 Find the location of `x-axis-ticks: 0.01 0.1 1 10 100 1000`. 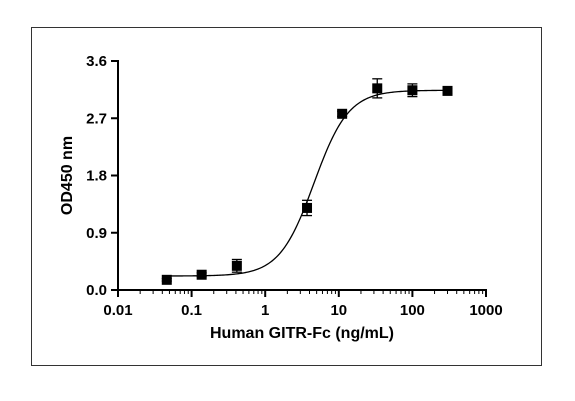

x-axis-ticks: 0.01 0.1 1 10 100 1000 is located at coordinates (303, 304).